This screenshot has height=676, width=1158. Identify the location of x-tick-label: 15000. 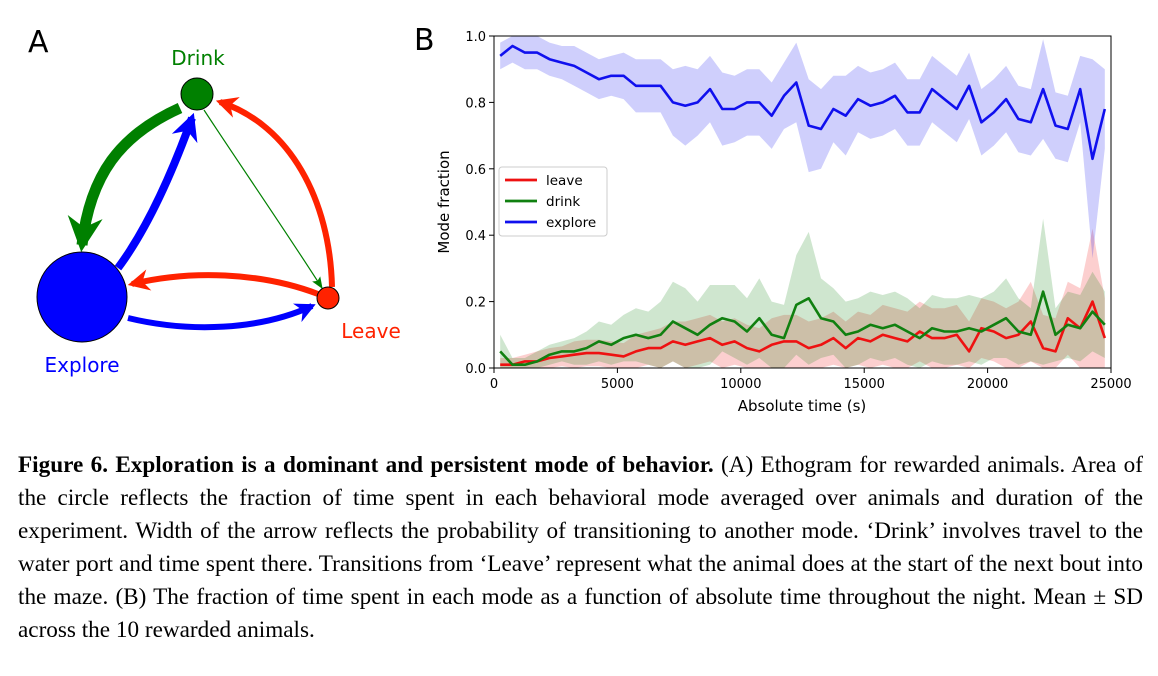
(864, 384).